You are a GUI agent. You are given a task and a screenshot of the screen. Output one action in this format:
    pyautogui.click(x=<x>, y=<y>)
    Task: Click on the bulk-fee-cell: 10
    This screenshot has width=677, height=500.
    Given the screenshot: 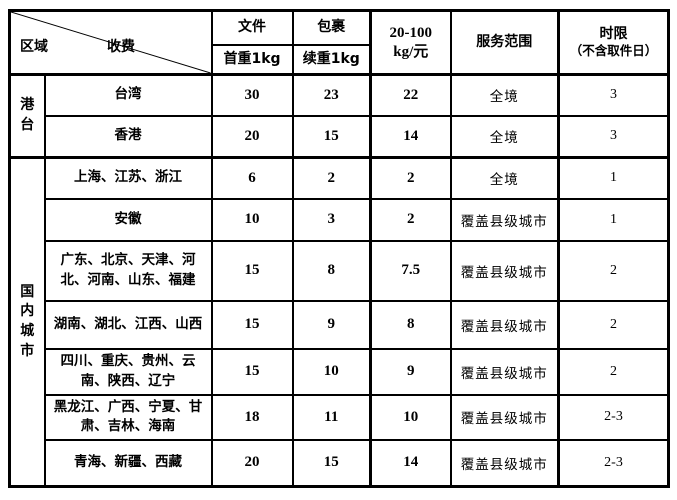 What is the action you would take?
    pyautogui.click(x=410, y=417)
    